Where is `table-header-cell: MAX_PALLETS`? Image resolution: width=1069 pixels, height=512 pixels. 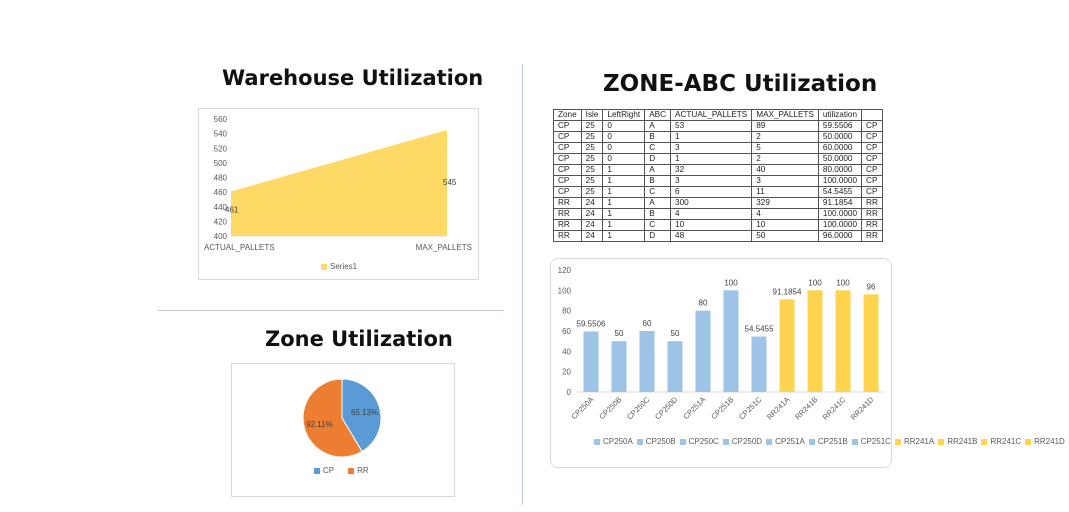
table-header-cell: MAX_PALLETS is located at coordinates (785, 115).